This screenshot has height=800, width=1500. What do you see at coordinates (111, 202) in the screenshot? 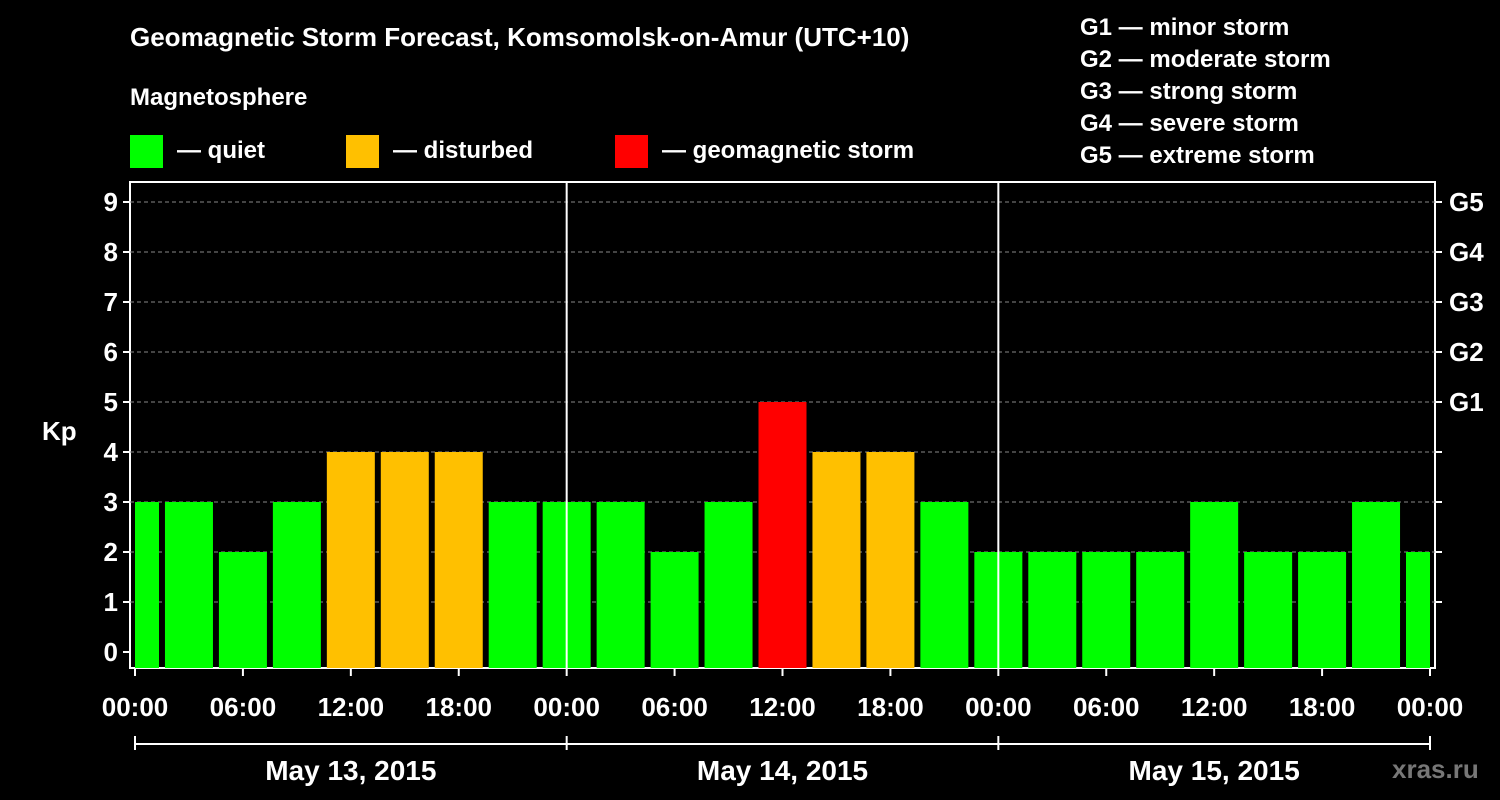
I see `y-tick-label: 9` at bounding box center [111, 202].